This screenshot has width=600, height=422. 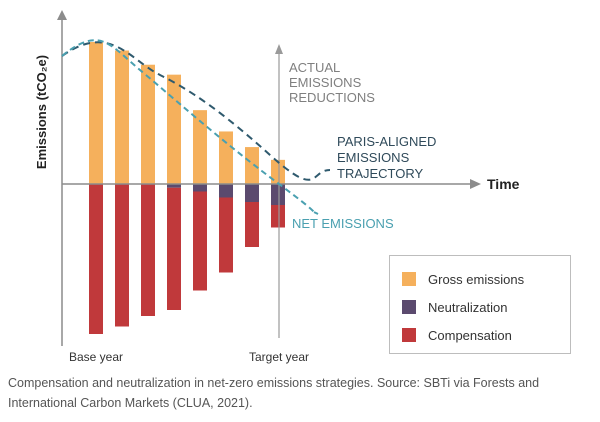 I want to click on annotation-paris-line2: EMISSIONS, so click(x=373, y=157).